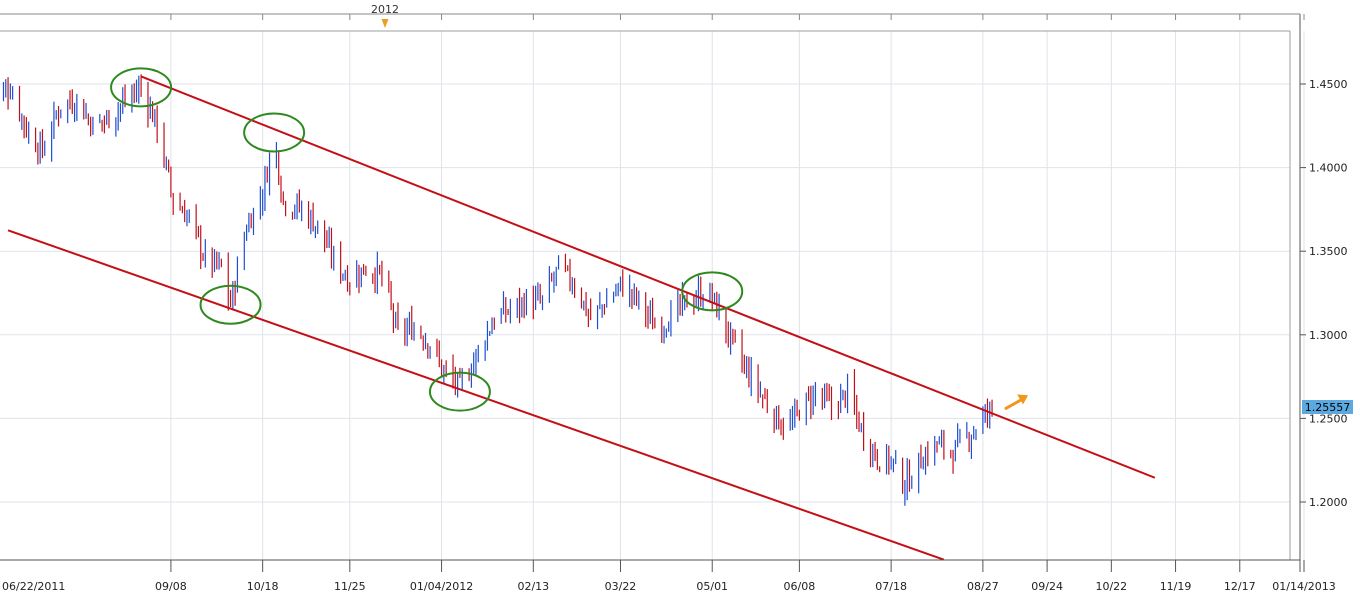 Image resolution: width=1360 pixels, height=602 pixels. Describe the element at coordinates (171, 586) in the screenshot. I see `x-tick-label: 09/08` at that location.